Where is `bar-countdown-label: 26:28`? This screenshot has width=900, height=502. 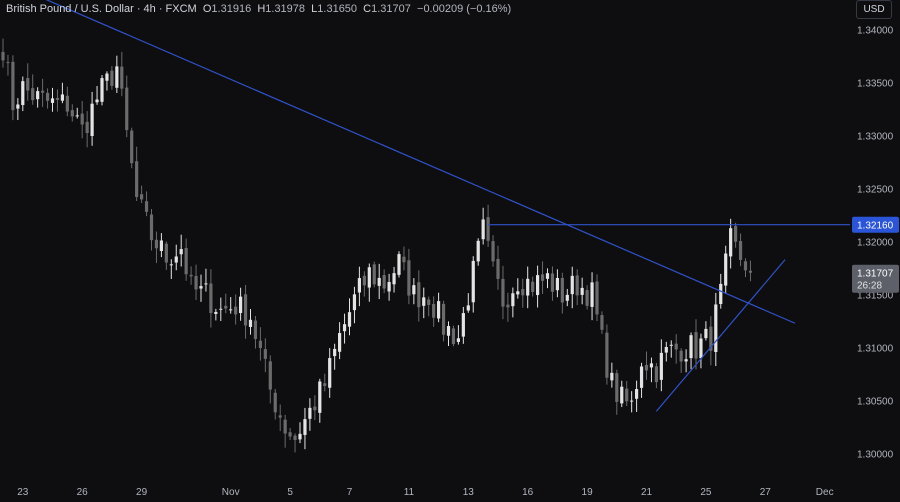
bar-countdown-label: 26:28 is located at coordinates (869, 286).